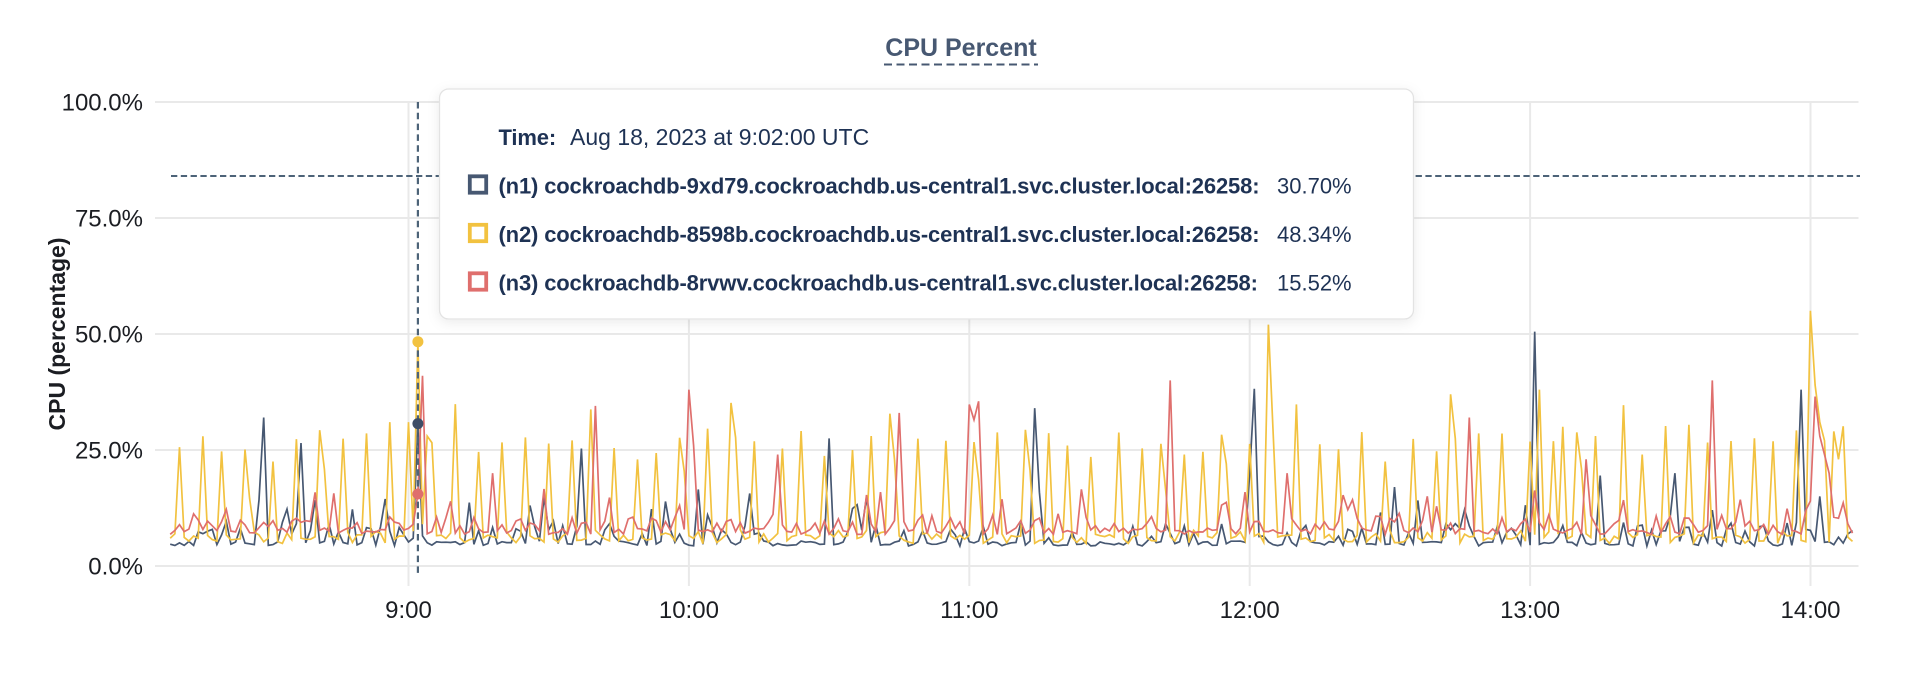 The width and height of the screenshot is (1924, 694). Describe the element at coordinates (1810, 610) in the screenshot. I see `svg-text: 14:00` at that location.